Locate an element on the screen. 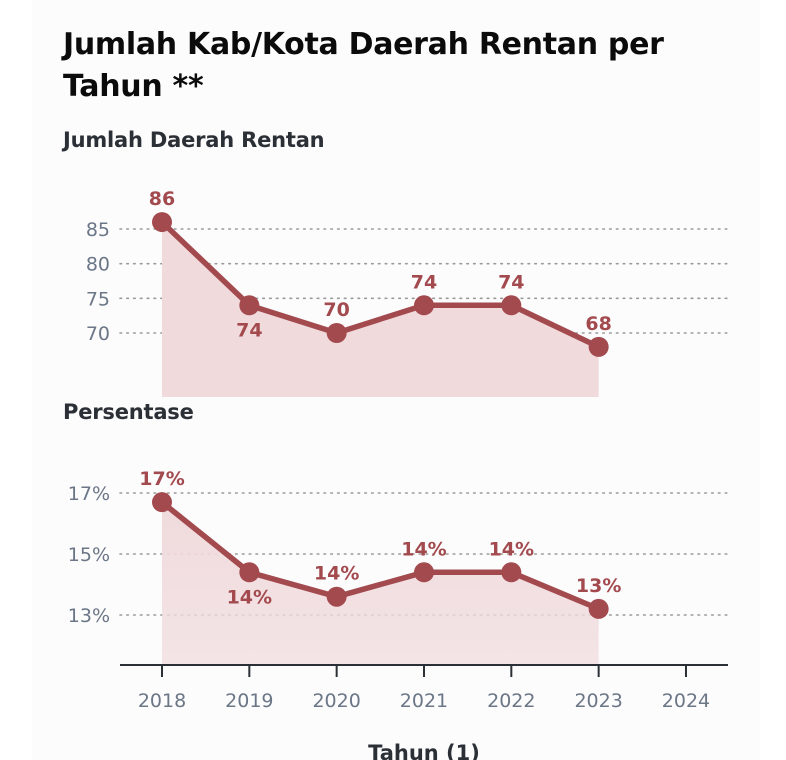  y-tick-label: 13% is located at coordinates (89, 616).